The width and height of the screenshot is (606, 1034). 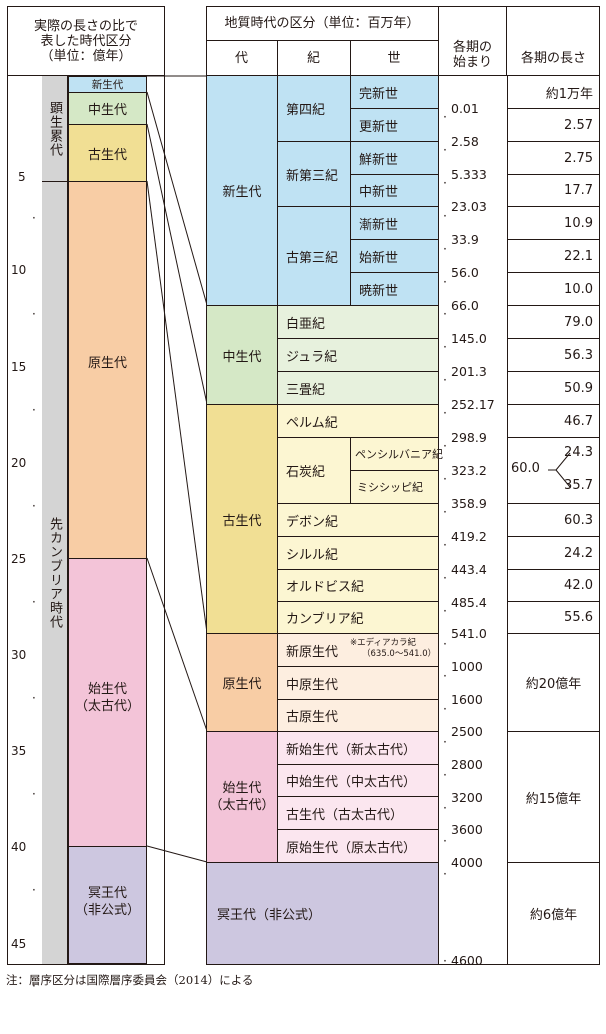 I want to click on period-devonian: デボン紀, so click(x=358, y=520).